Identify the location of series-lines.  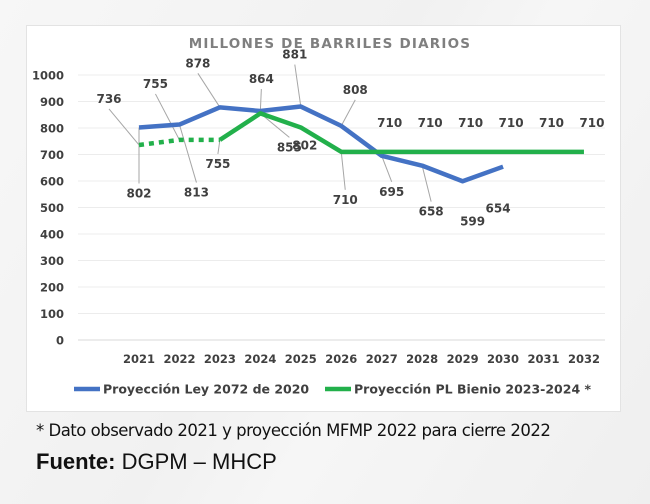
(361, 144).